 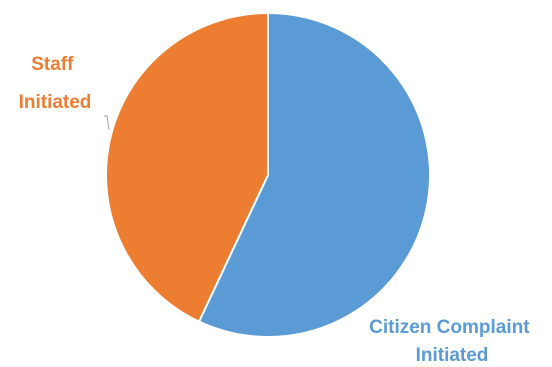 What do you see at coordinates (52, 64) in the screenshot?
I see `slice-label-staff-initiated-line-1: Staff` at bounding box center [52, 64].